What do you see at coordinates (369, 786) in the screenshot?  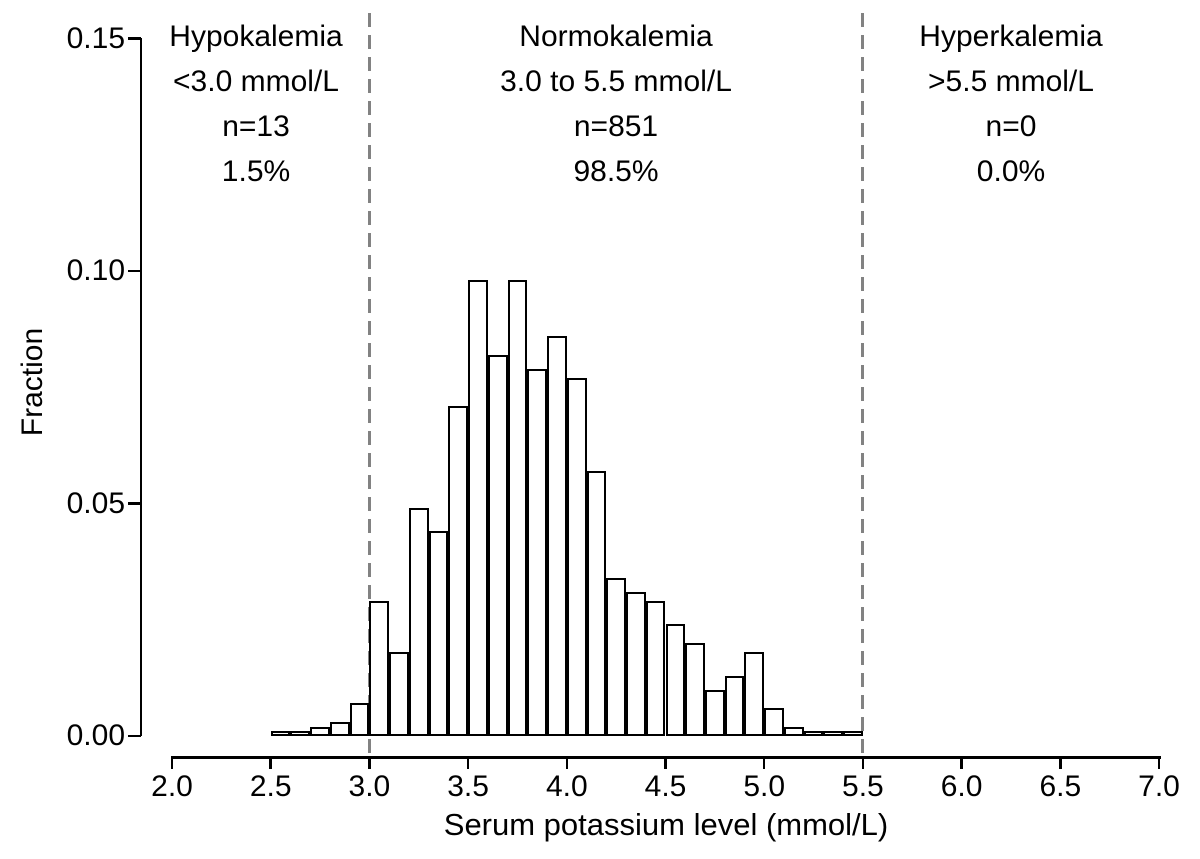 I see `x-tick-label: 3.0` at bounding box center [369, 786].